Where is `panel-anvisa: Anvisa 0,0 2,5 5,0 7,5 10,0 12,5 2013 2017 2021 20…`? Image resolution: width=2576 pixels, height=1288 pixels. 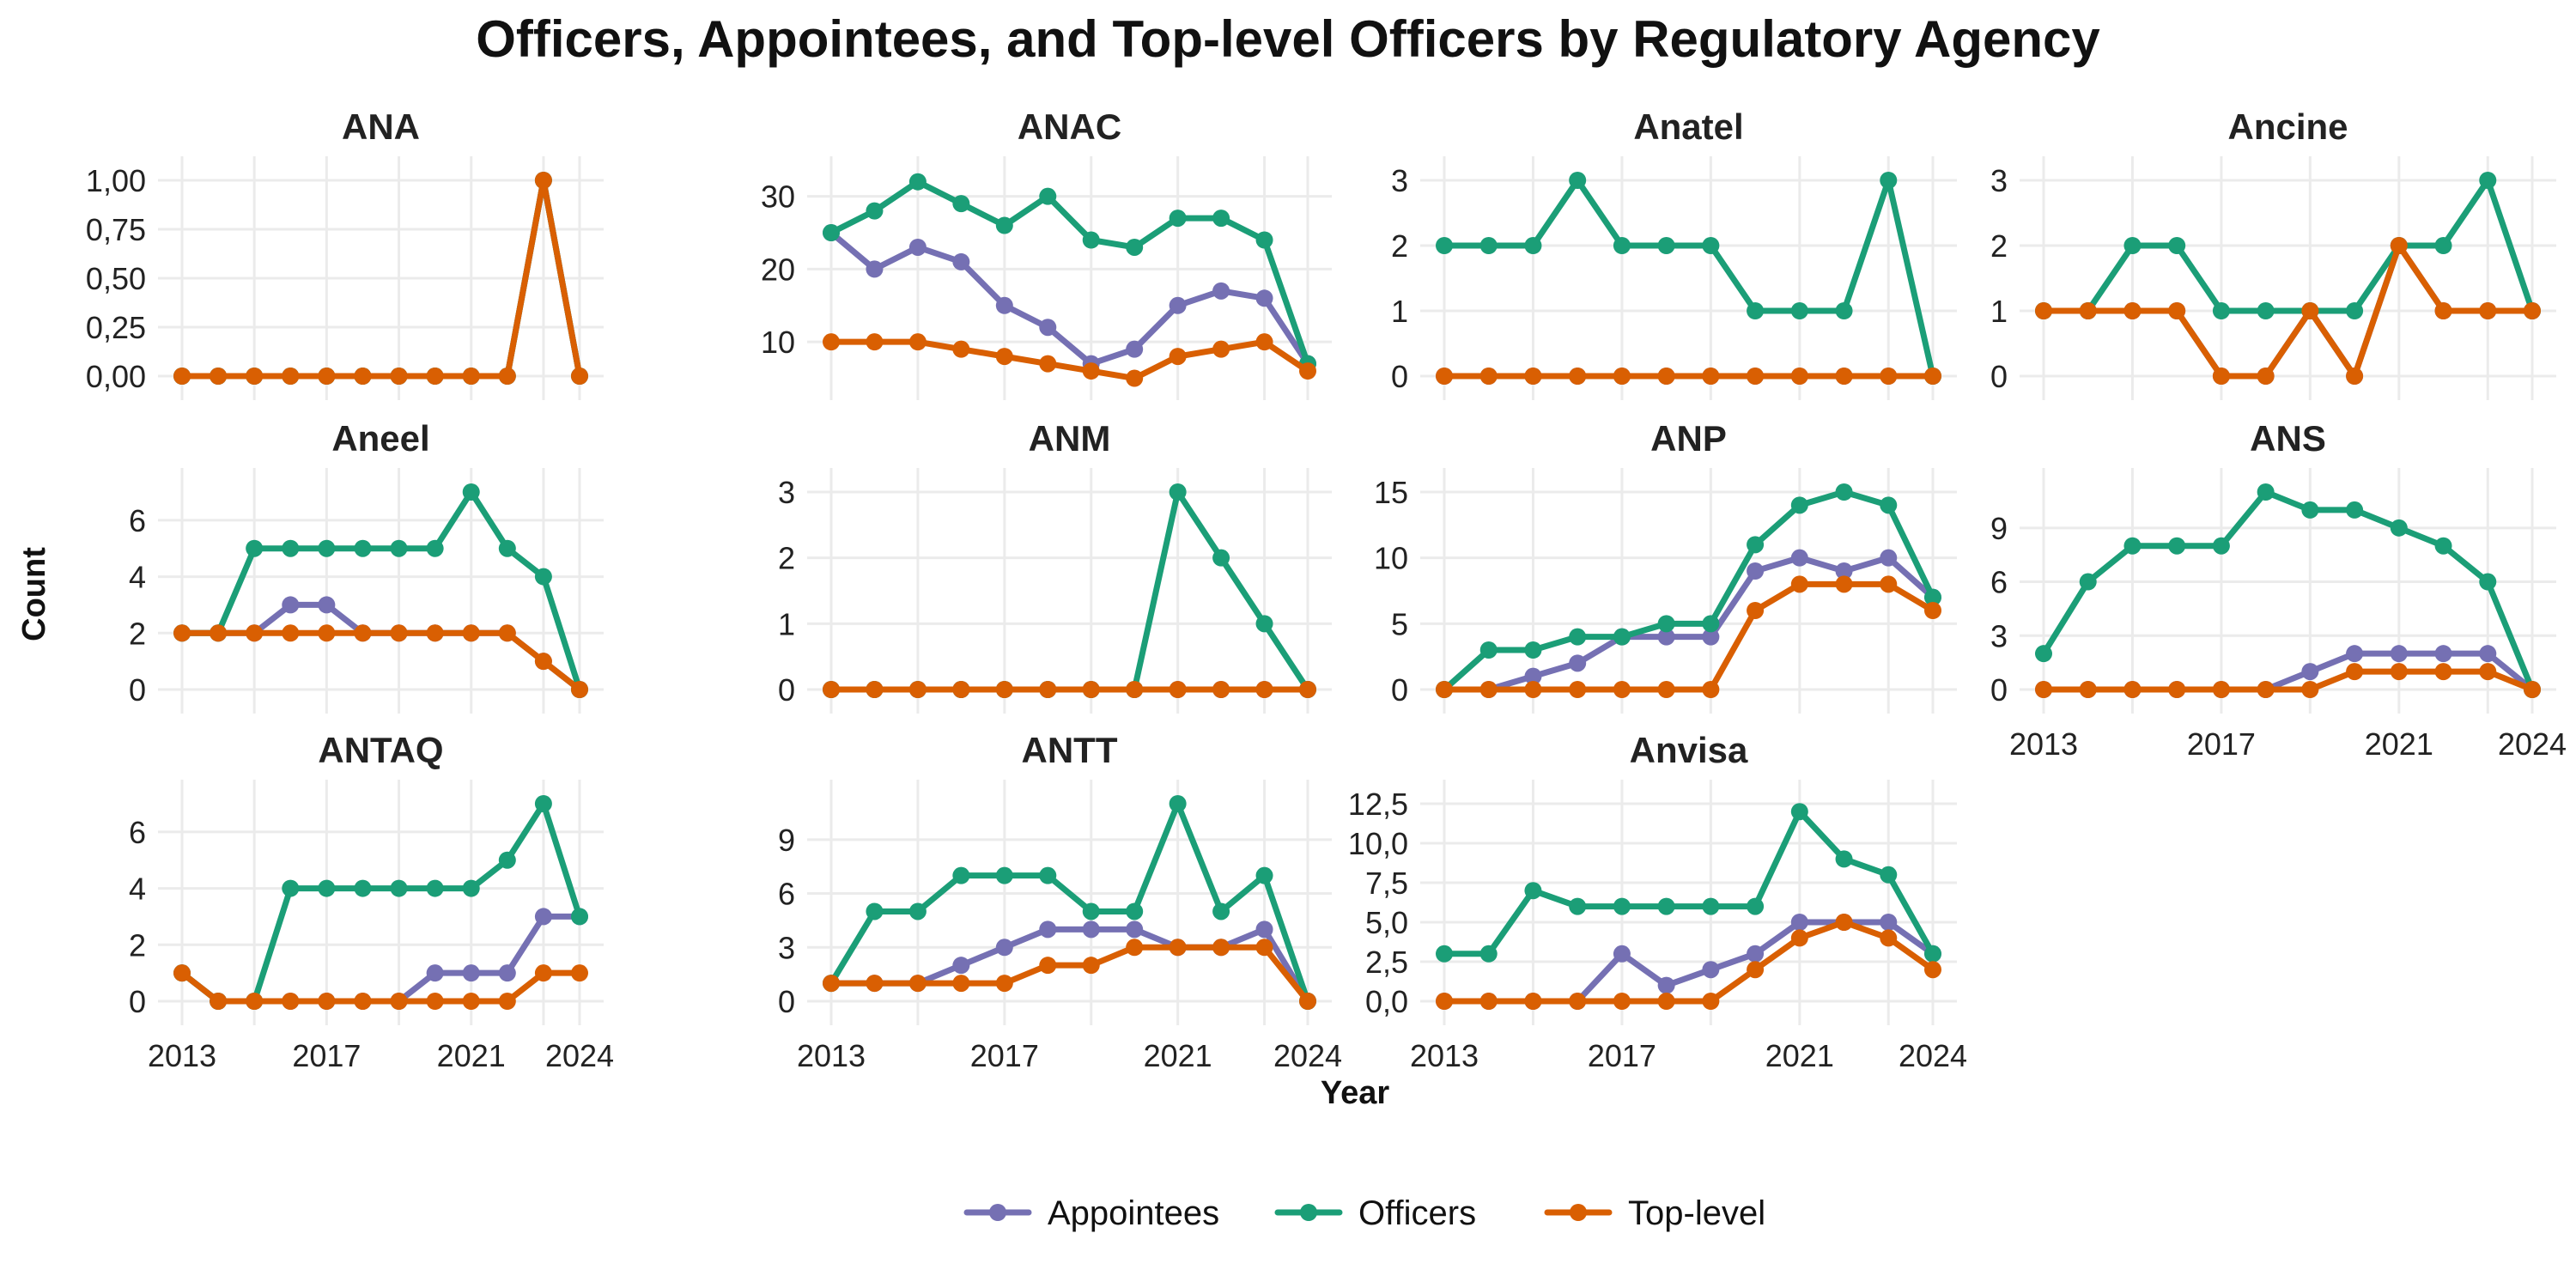
panel-anvisa: Anvisa 0,0 2,5 5,0 7,5 10,0 12,5 2013 2017 2021 20… is located at coordinates (1657, 902).